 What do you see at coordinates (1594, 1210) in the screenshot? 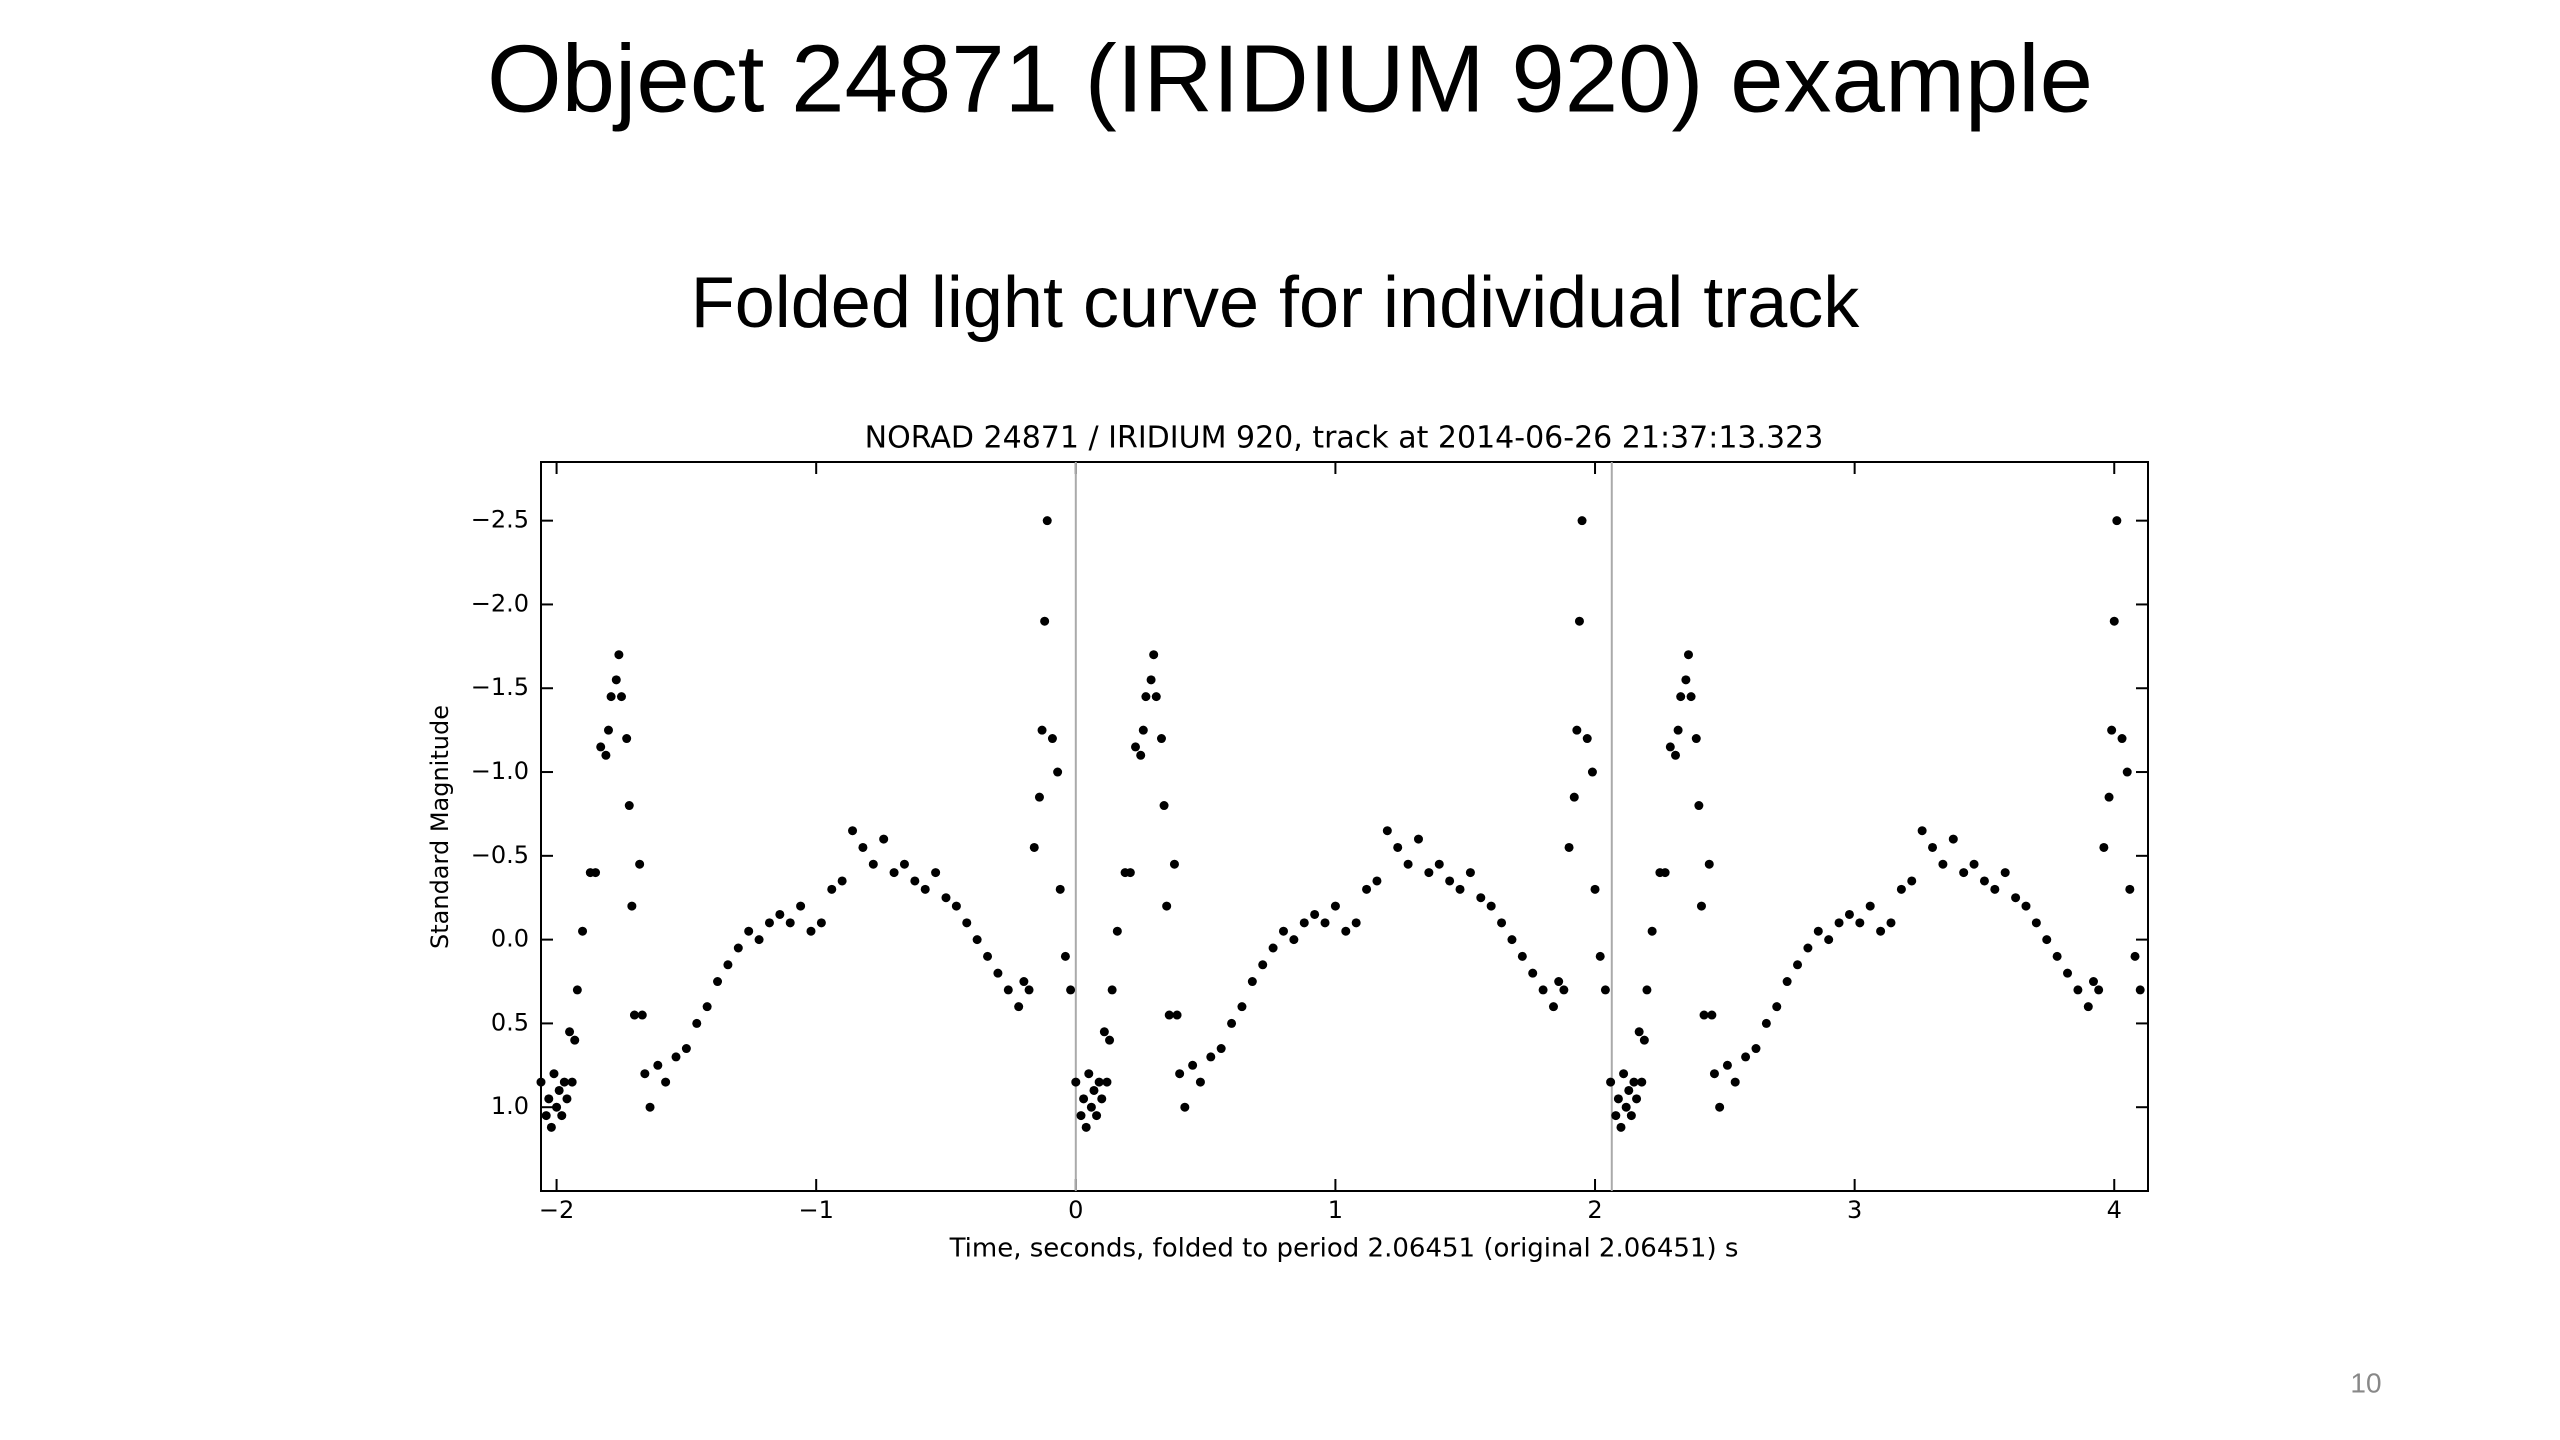
I see `x-tick-label: 2` at bounding box center [1594, 1210].